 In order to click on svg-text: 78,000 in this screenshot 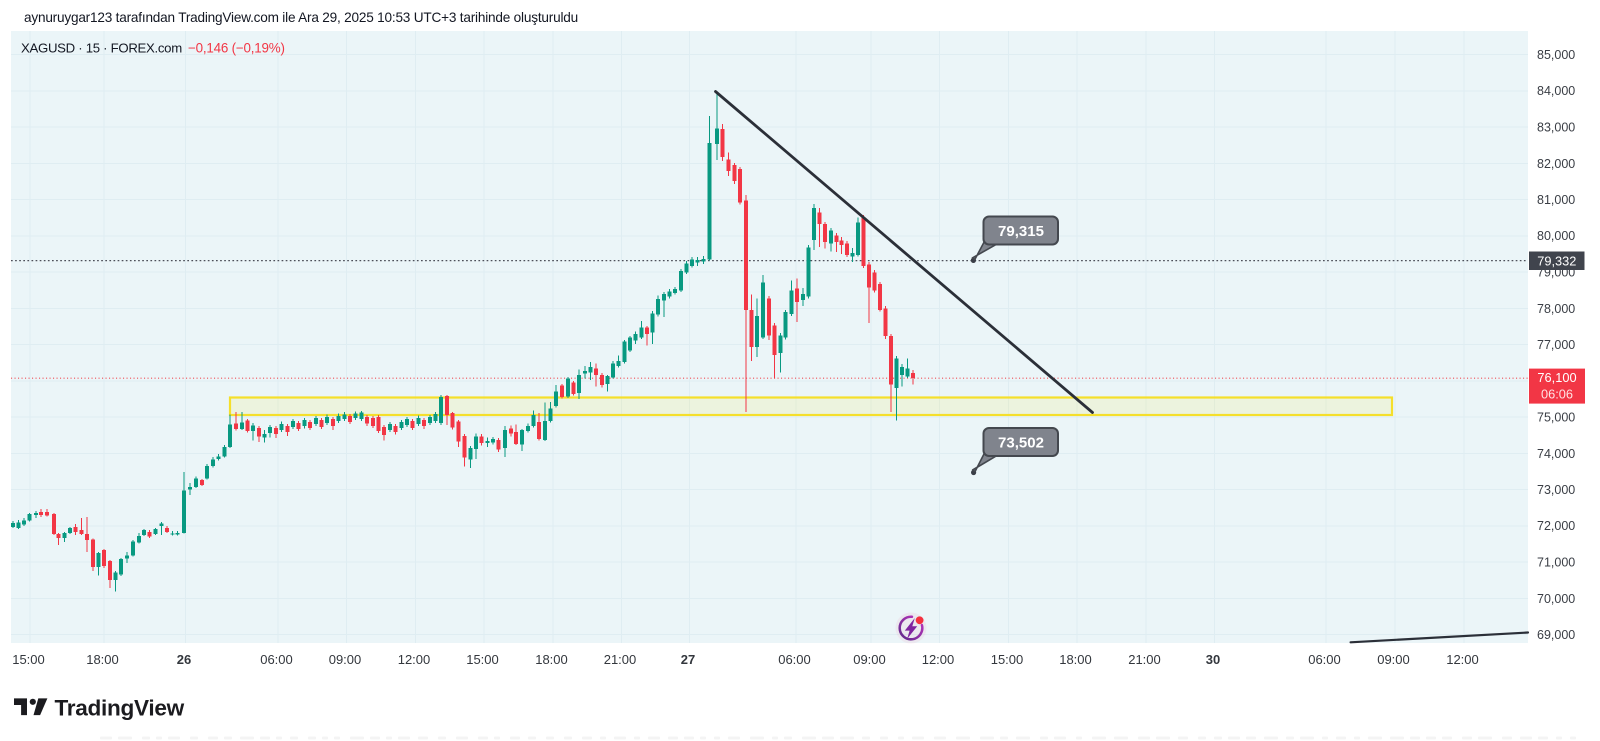, I will do `click(1556, 309)`.